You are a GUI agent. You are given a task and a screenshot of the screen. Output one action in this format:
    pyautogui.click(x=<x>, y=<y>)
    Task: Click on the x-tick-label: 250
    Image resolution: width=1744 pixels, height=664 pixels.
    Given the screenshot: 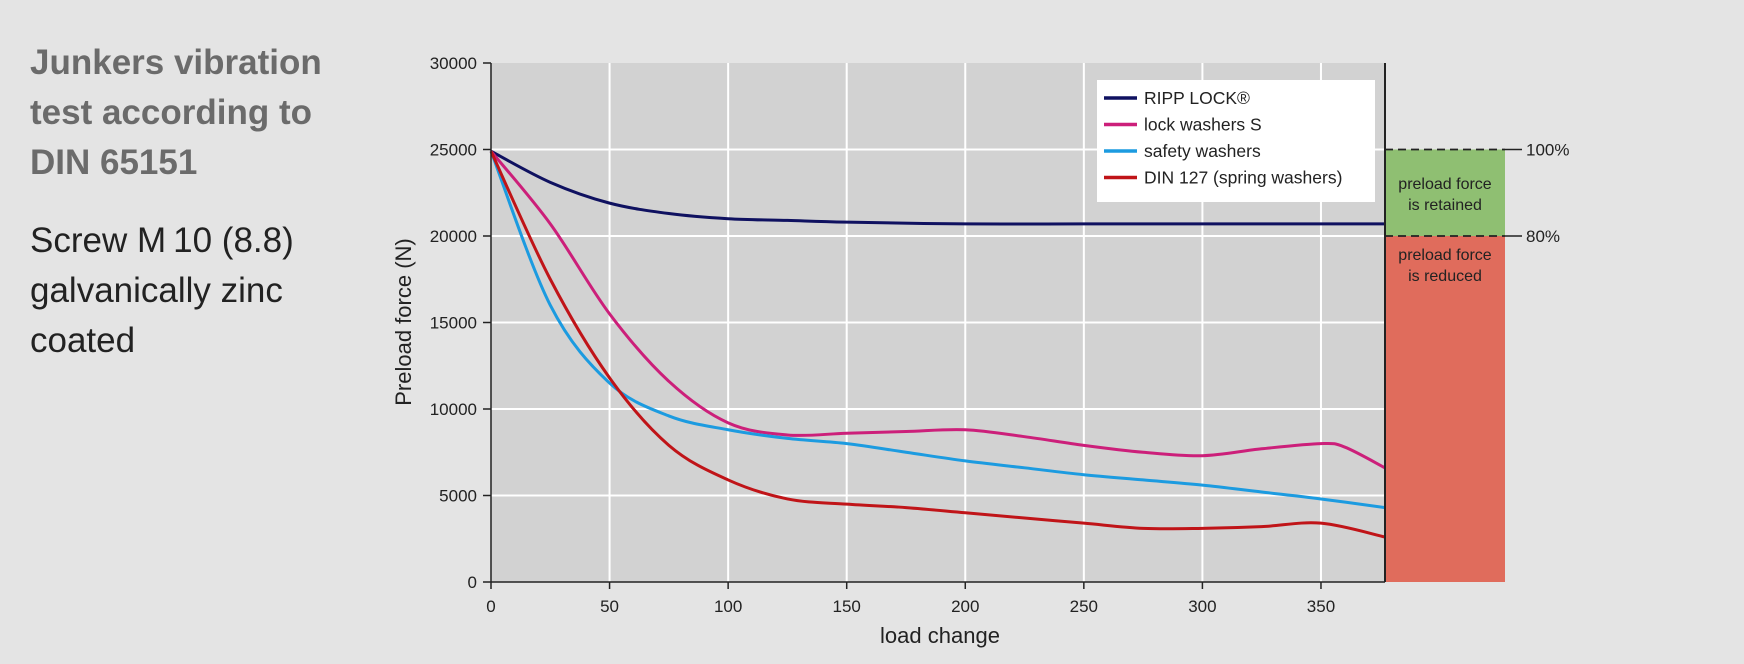 What is the action you would take?
    pyautogui.click(x=1084, y=606)
    